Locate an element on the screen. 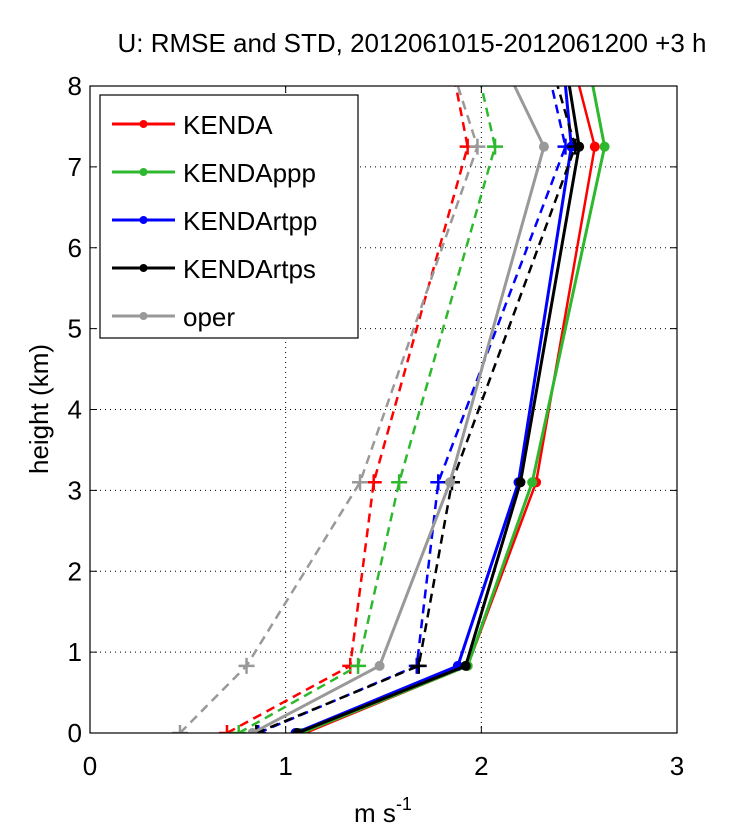 The width and height of the screenshot is (750, 834). legend-label: KENDAppp is located at coordinates (249, 173).